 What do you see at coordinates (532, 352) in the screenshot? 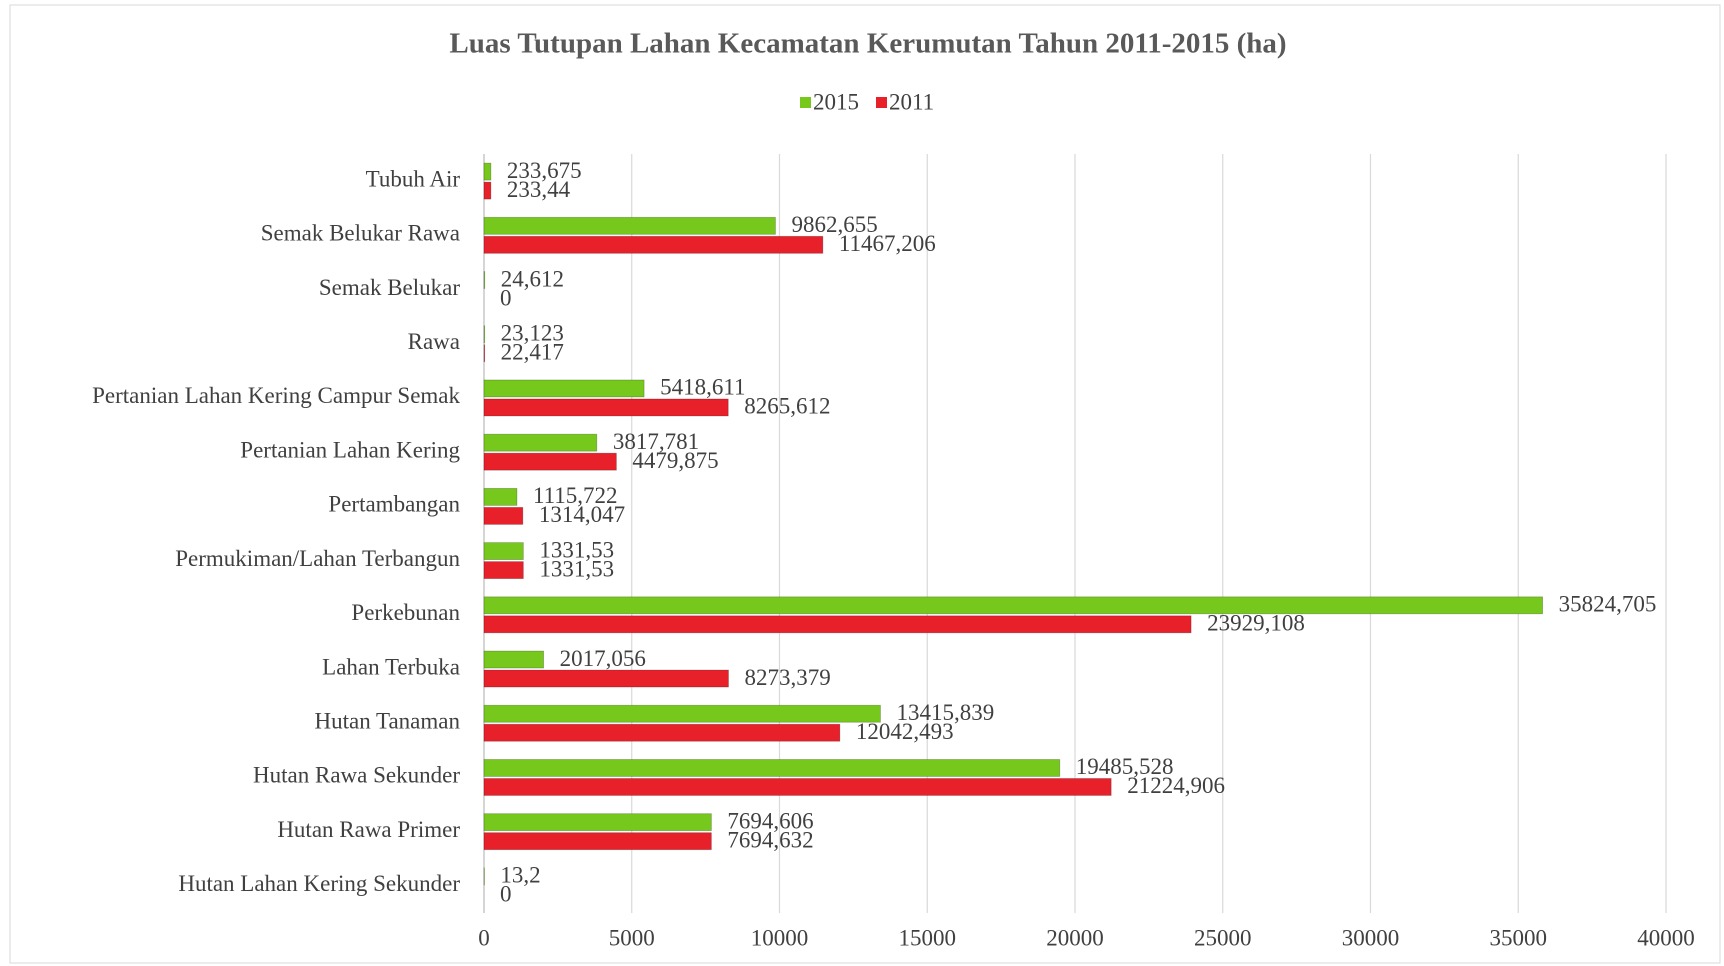
I see `value-label: 22,417` at bounding box center [532, 352].